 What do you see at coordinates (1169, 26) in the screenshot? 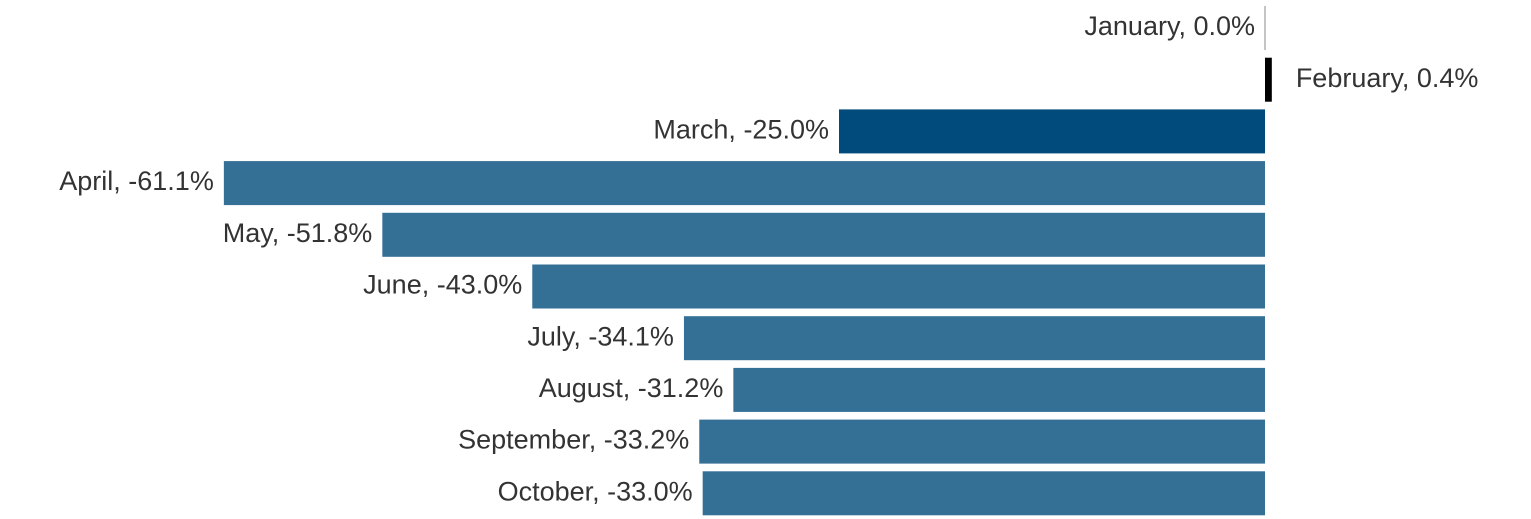
I see `data-label: January, 0.0%` at bounding box center [1169, 26].